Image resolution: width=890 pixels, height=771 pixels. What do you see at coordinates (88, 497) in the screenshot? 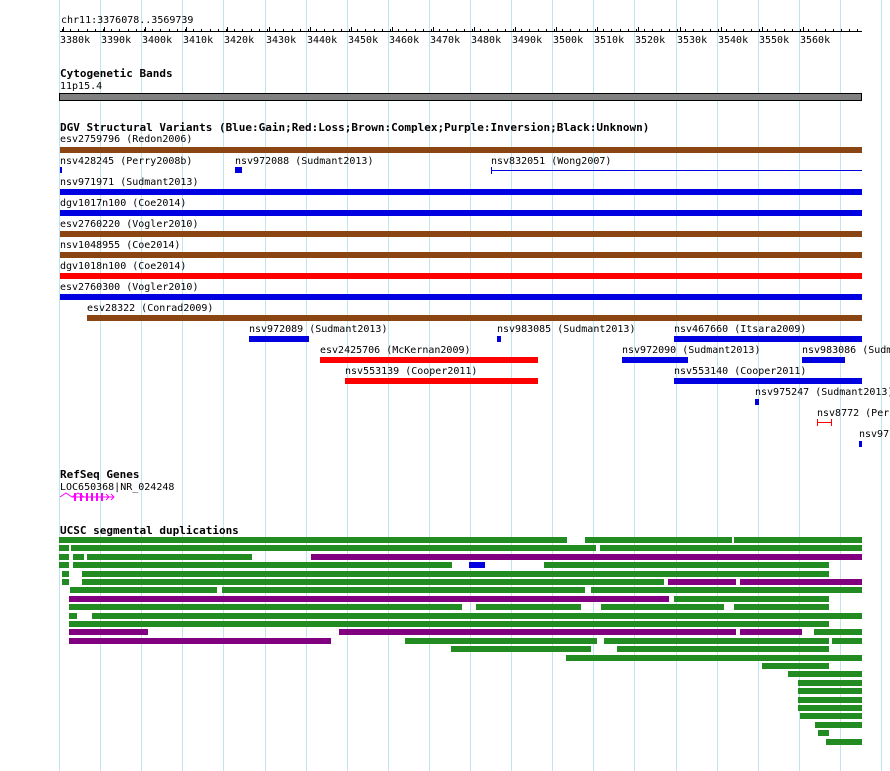
I see `refseq-gene-model` at bounding box center [88, 497].